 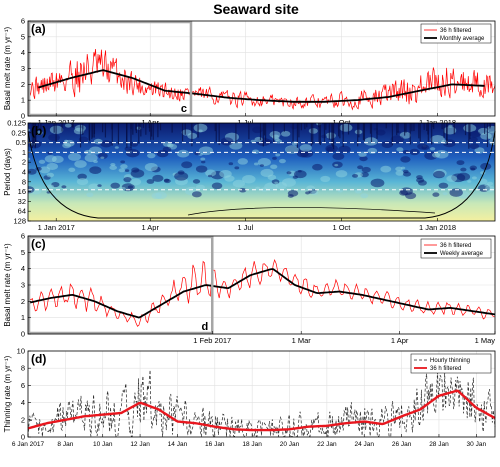 What do you see at coordinates (23, 116) in the screenshot?
I see `y-tick-label: 0` at bounding box center [23, 116].